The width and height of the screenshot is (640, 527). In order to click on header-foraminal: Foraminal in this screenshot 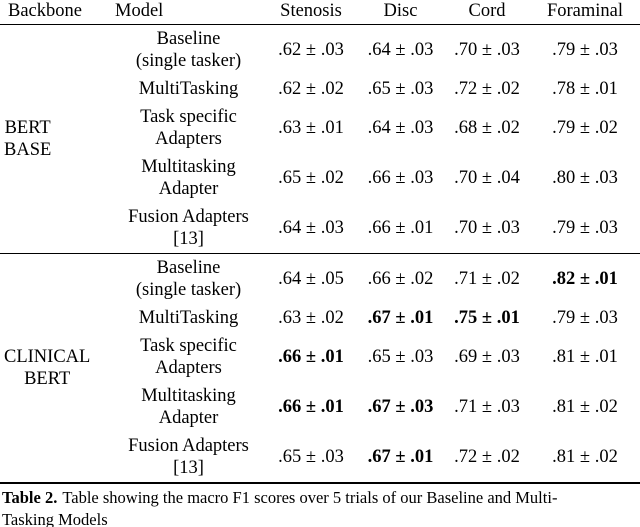, I will do `click(585, 12)`.